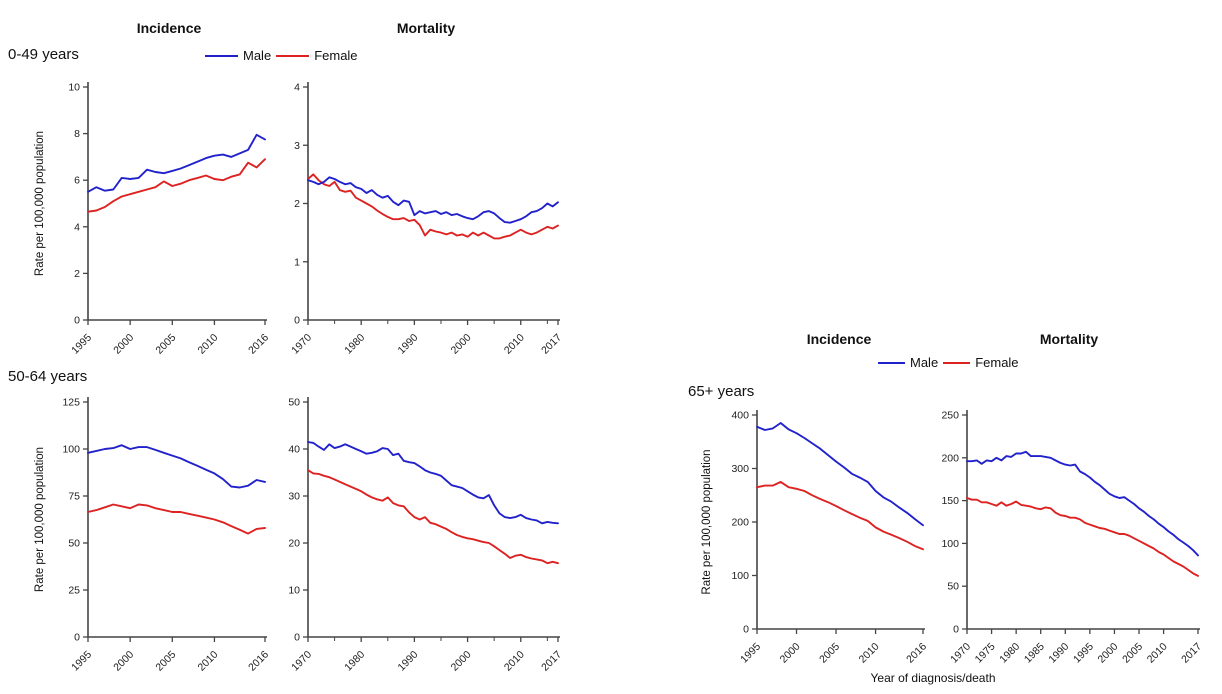 This screenshot has height=694, width=1222. Describe the element at coordinates (74, 497) in the screenshot. I see `svg-text: 75` at that location.